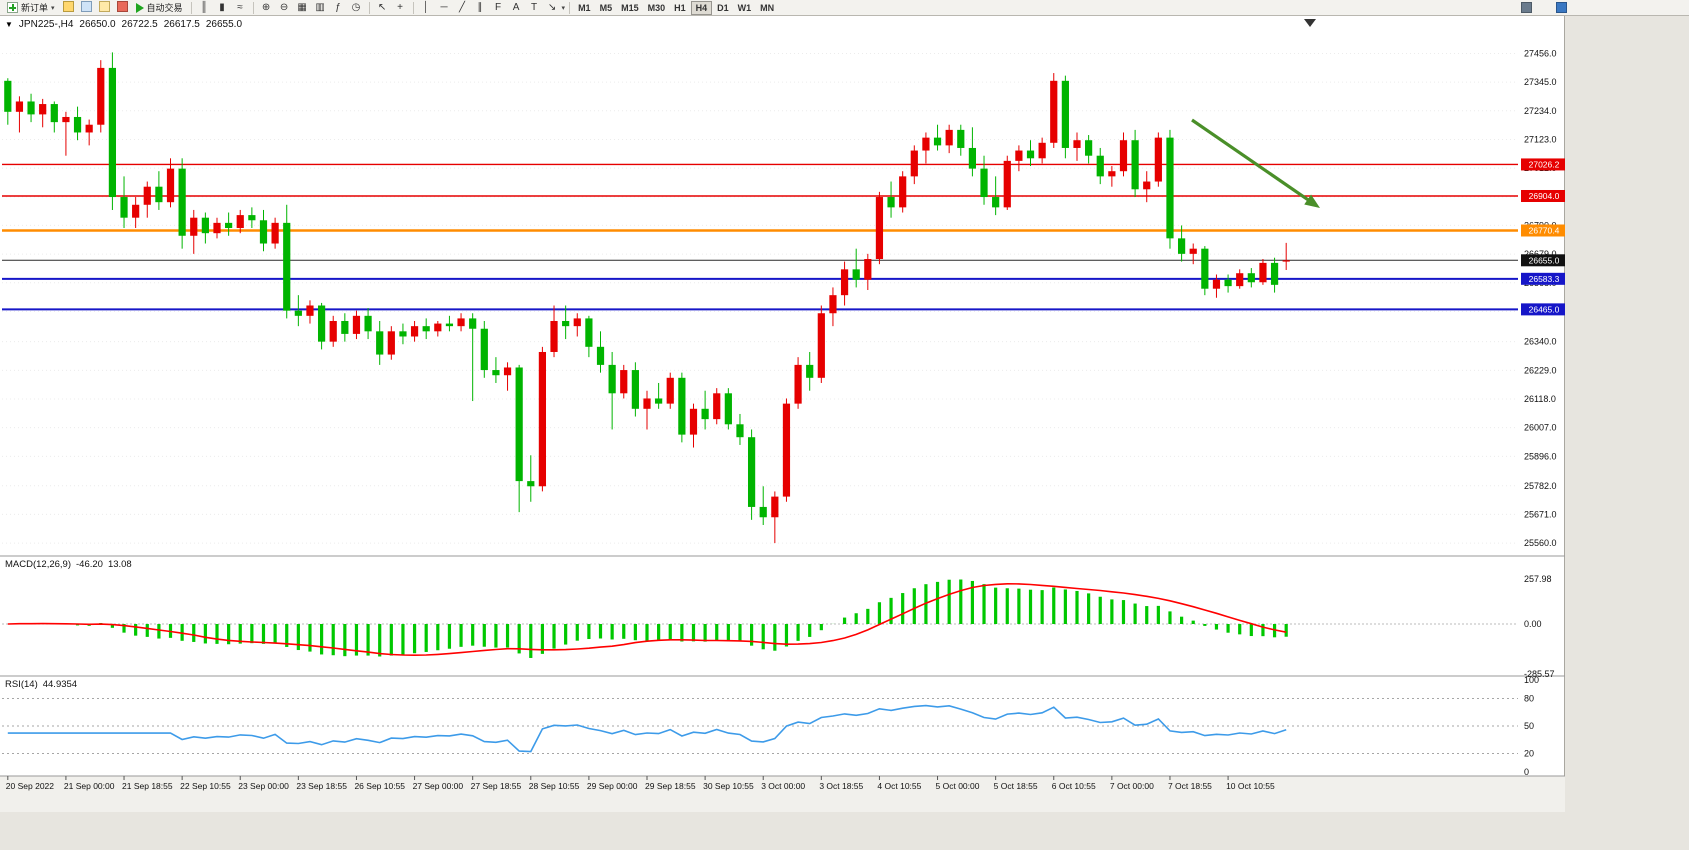 This screenshot has height=850, width=1689. What do you see at coordinates (1544, 7) in the screenshot?
I see `toolbar-right-icons` at bounding box center [1544, 7].